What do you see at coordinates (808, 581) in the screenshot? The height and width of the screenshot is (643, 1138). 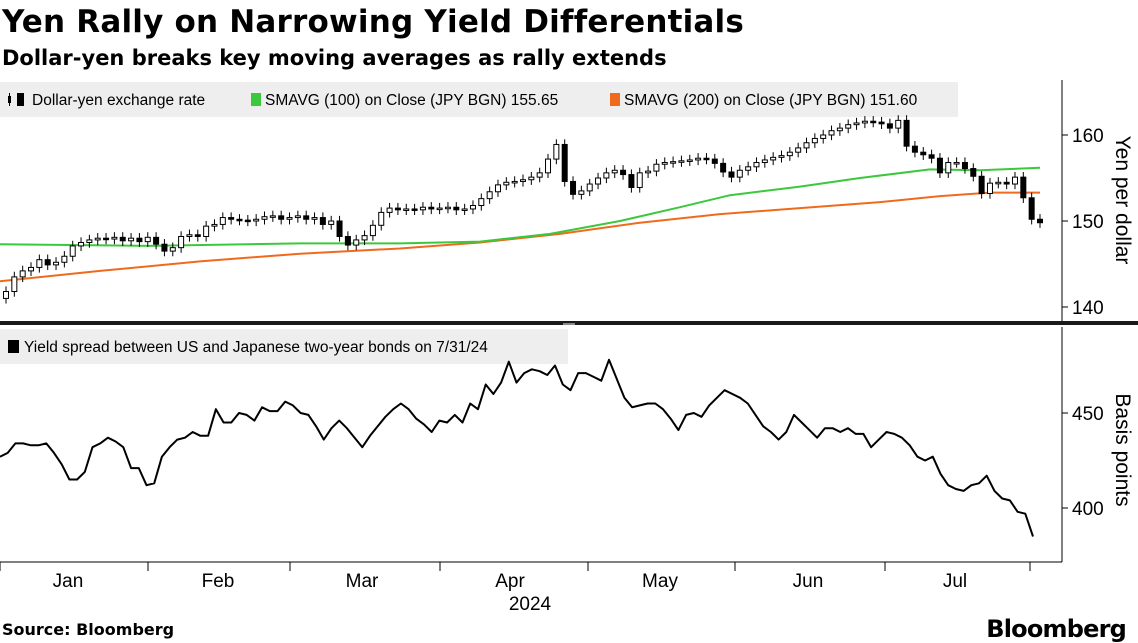 I see `x-axis-month-label: Jun` at bounding box center [808, 581].